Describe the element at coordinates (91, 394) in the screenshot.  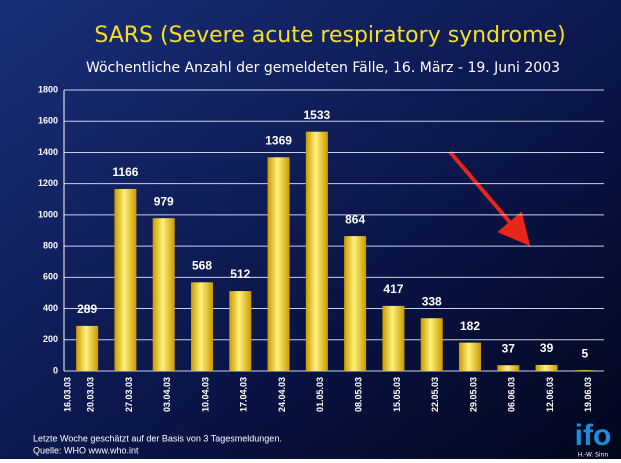
I see `x-tick-label: 20.03.03` at that location.